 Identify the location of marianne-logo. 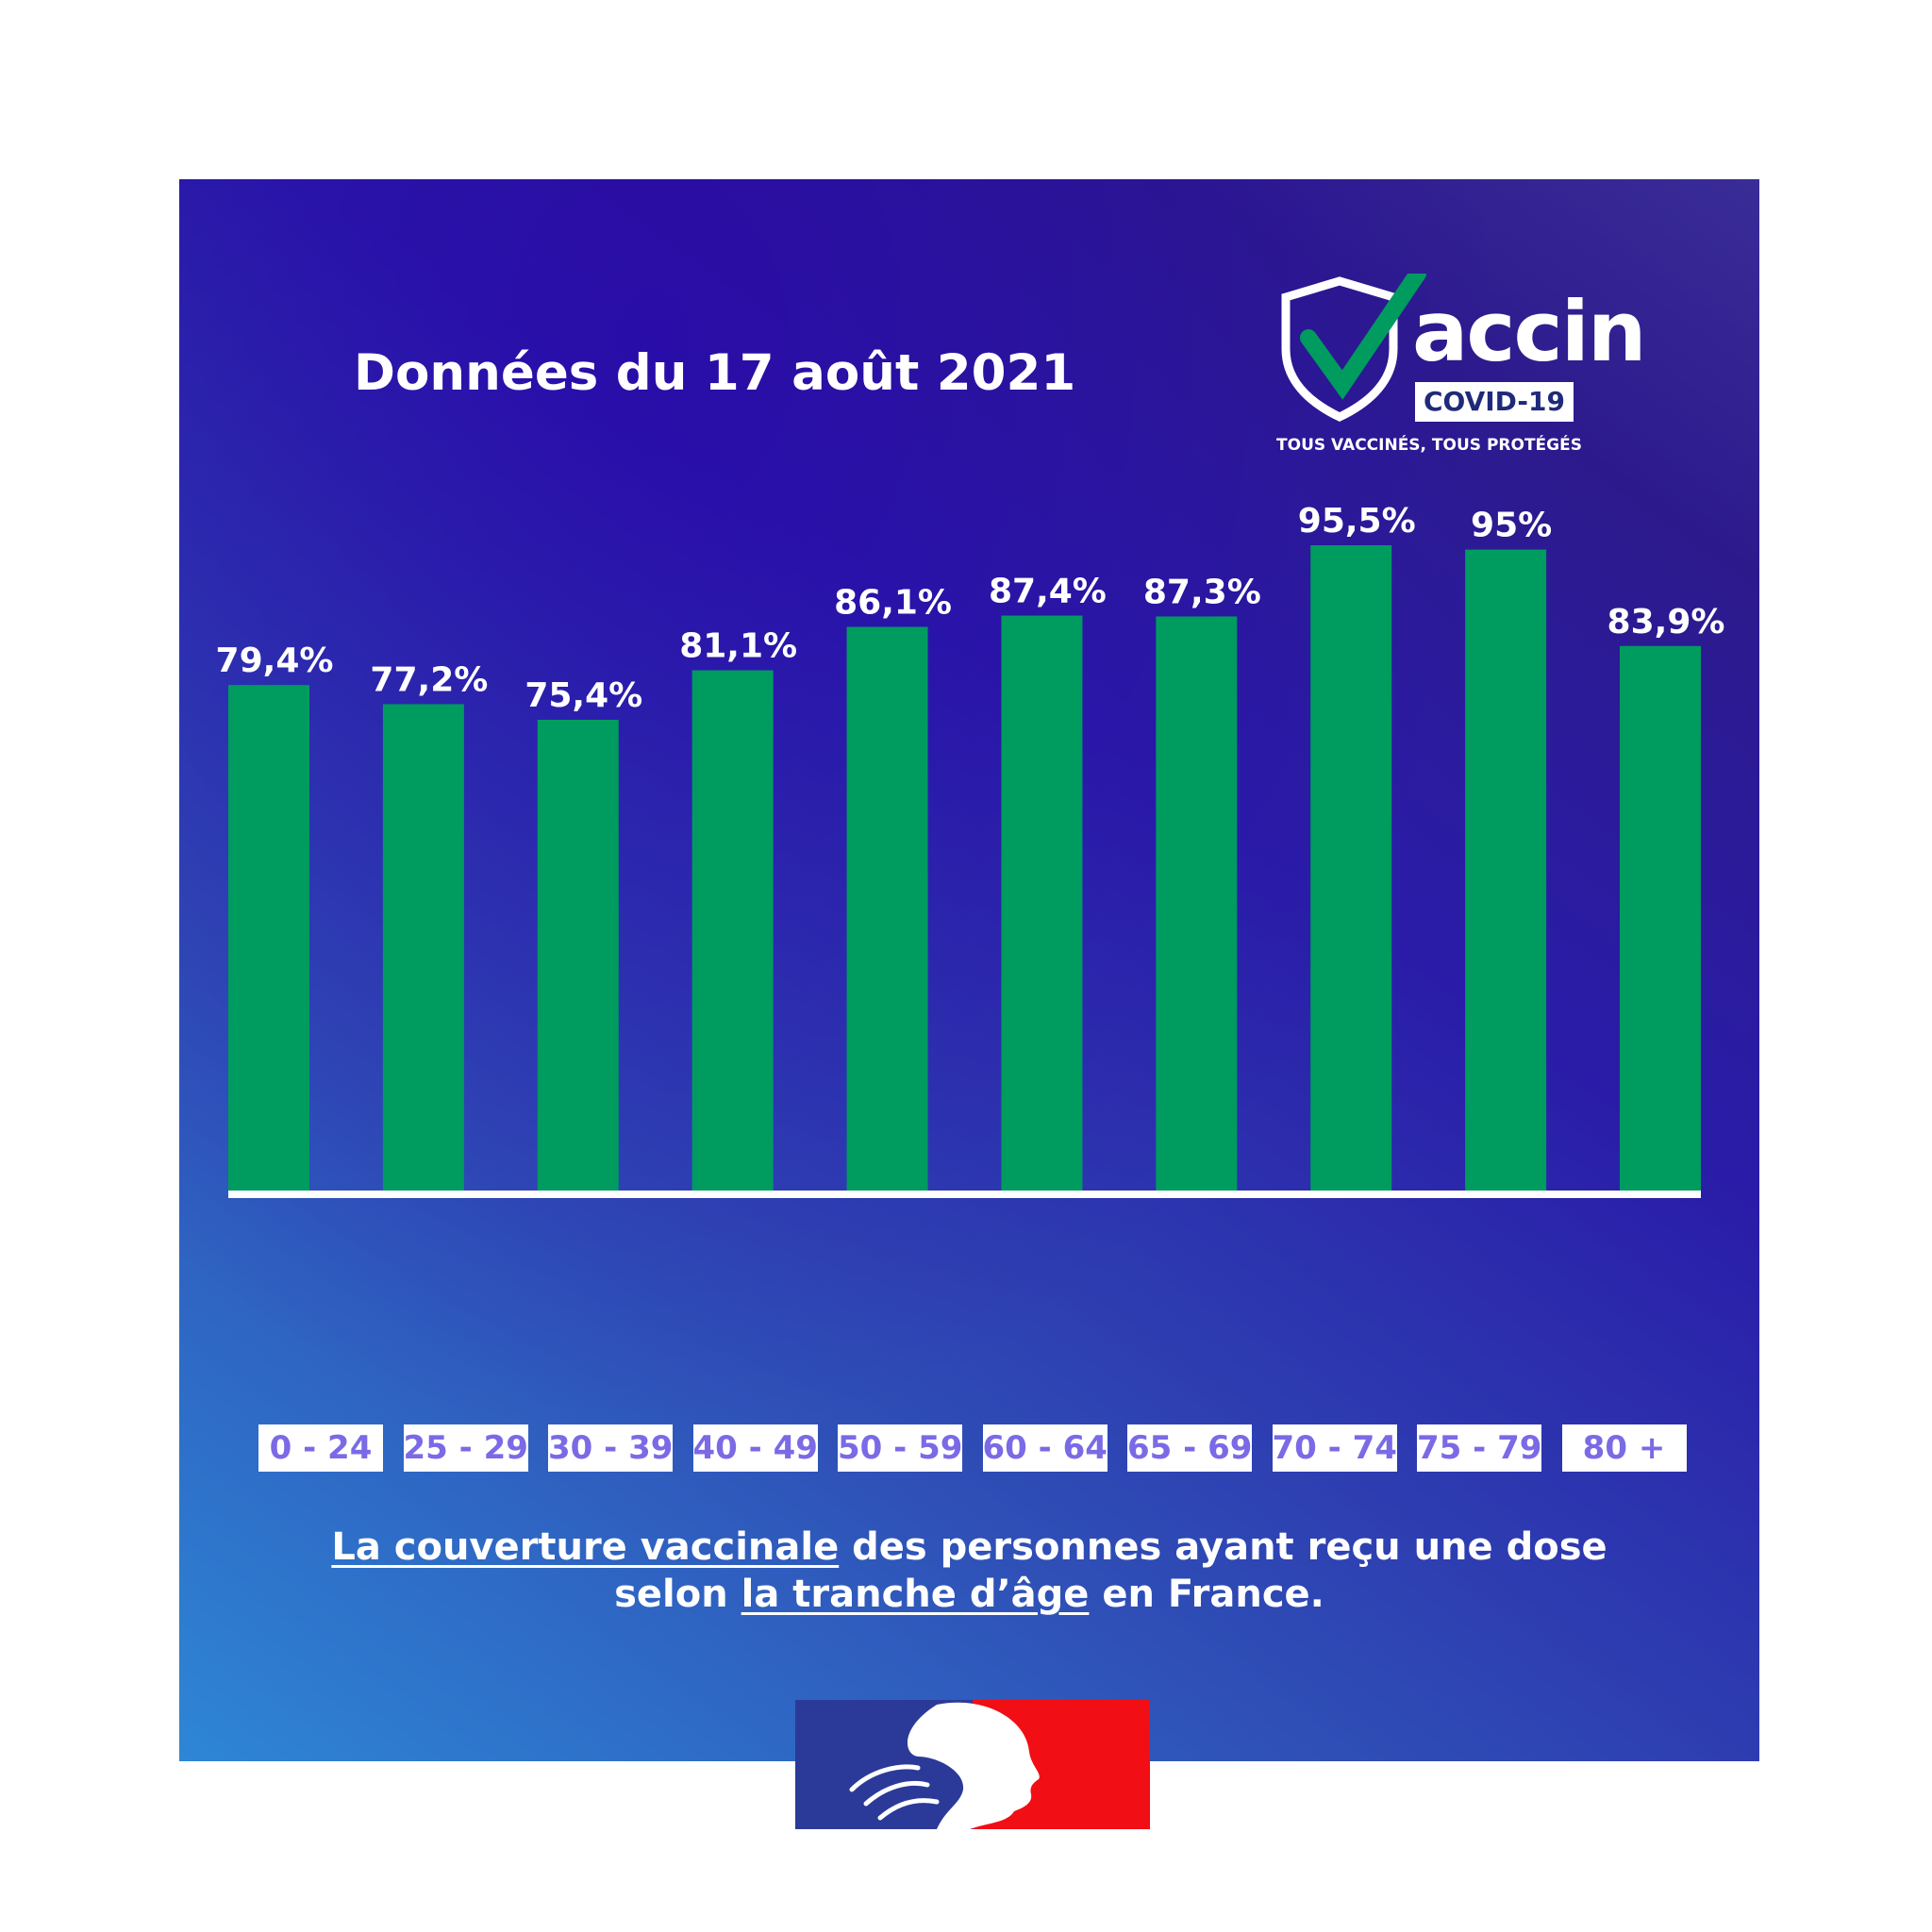
(972, 1765).